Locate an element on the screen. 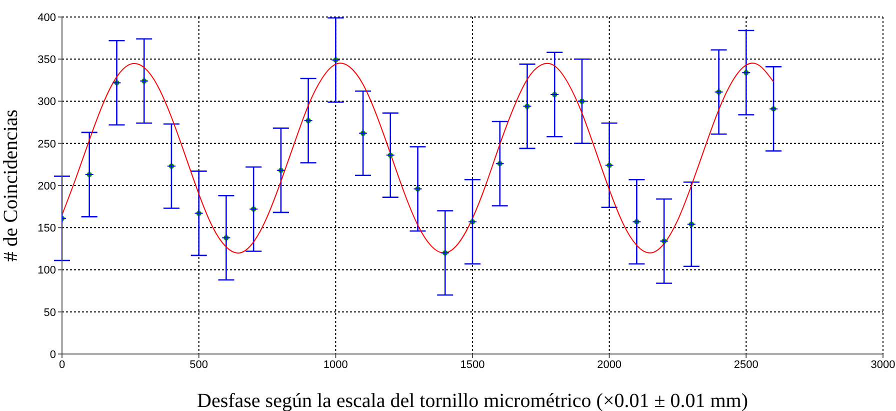  x-tick-label: 2500 is located at coordinates (746, 364).